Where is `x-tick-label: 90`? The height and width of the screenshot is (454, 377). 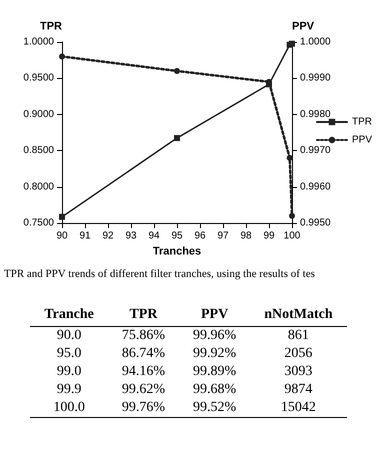
x-tick-label: 90 is located at coordinates (62, 236).